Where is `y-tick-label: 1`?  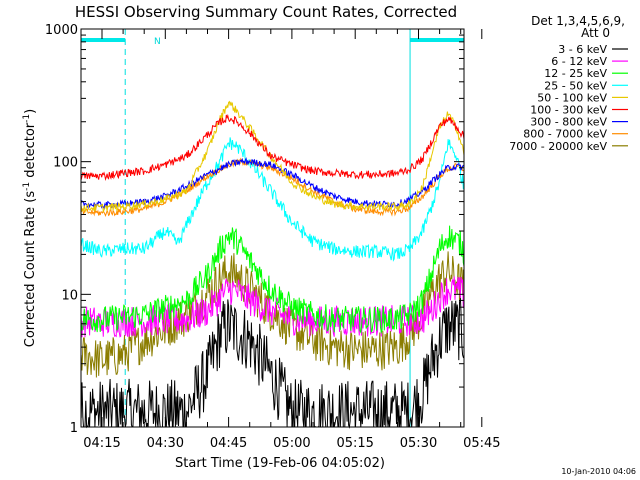
y-tick-label: 1 is located at coordinates (74, 428).